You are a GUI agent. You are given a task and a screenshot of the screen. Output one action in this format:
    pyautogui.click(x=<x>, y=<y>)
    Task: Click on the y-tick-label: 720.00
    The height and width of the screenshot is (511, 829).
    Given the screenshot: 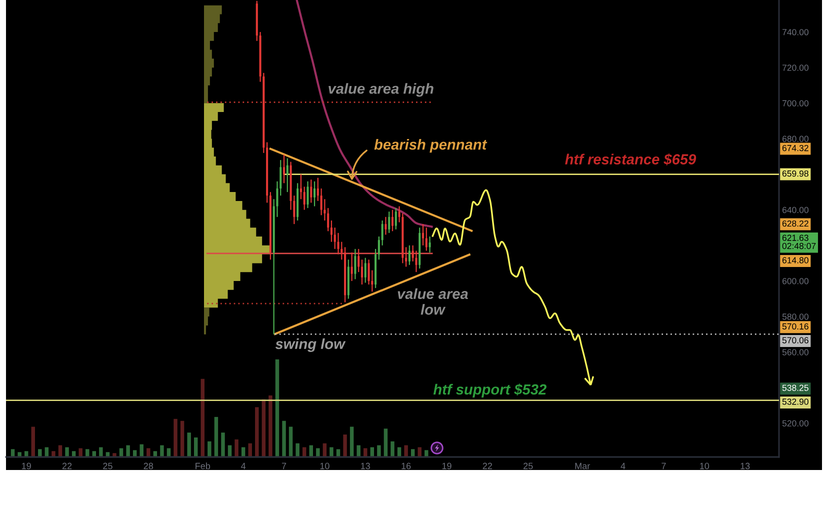 What is the action you would take?
    pyautogui.click(x=795, y=67)
    